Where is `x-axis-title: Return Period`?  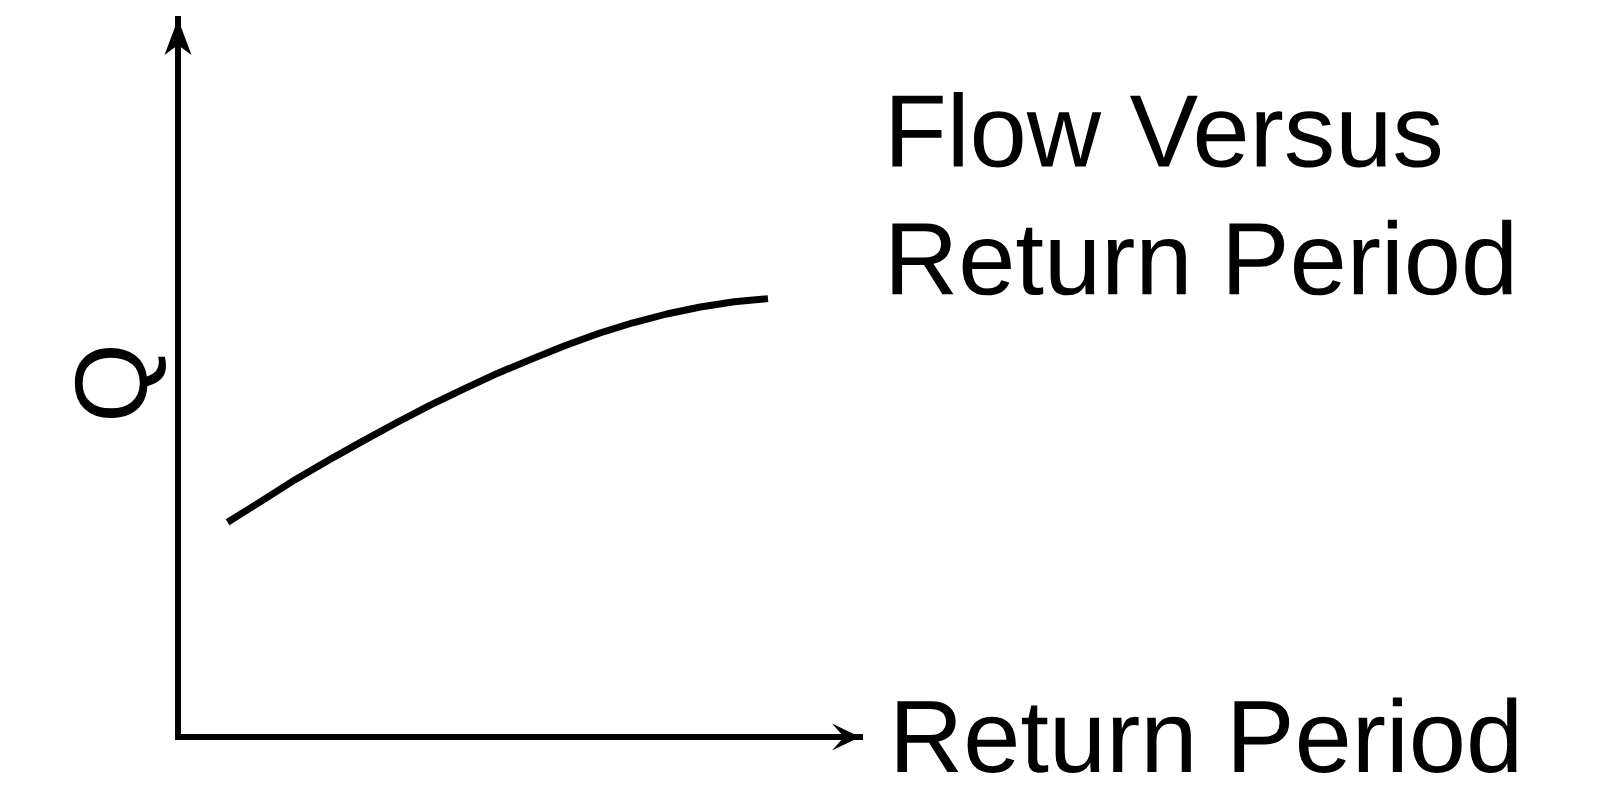 x-axis-title: Return Period is located at coordinates (1207, 735).